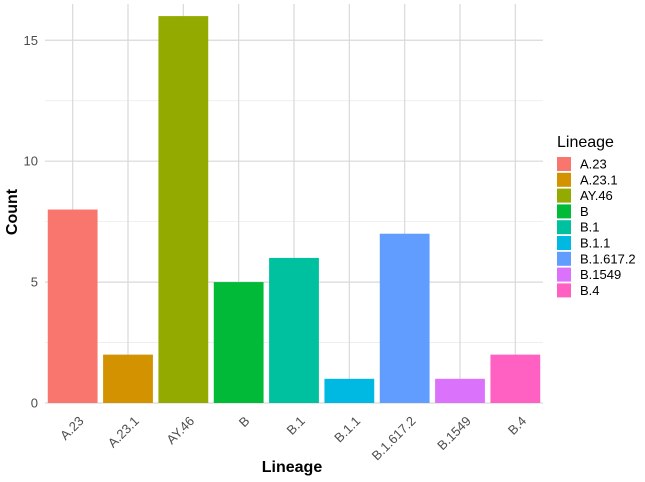 The width and height of the screenshot is (645, 482). What do you see at coordinates (584, 211) in the screenshot?
I see `legend-label: B` at bounding box center [584, 211].